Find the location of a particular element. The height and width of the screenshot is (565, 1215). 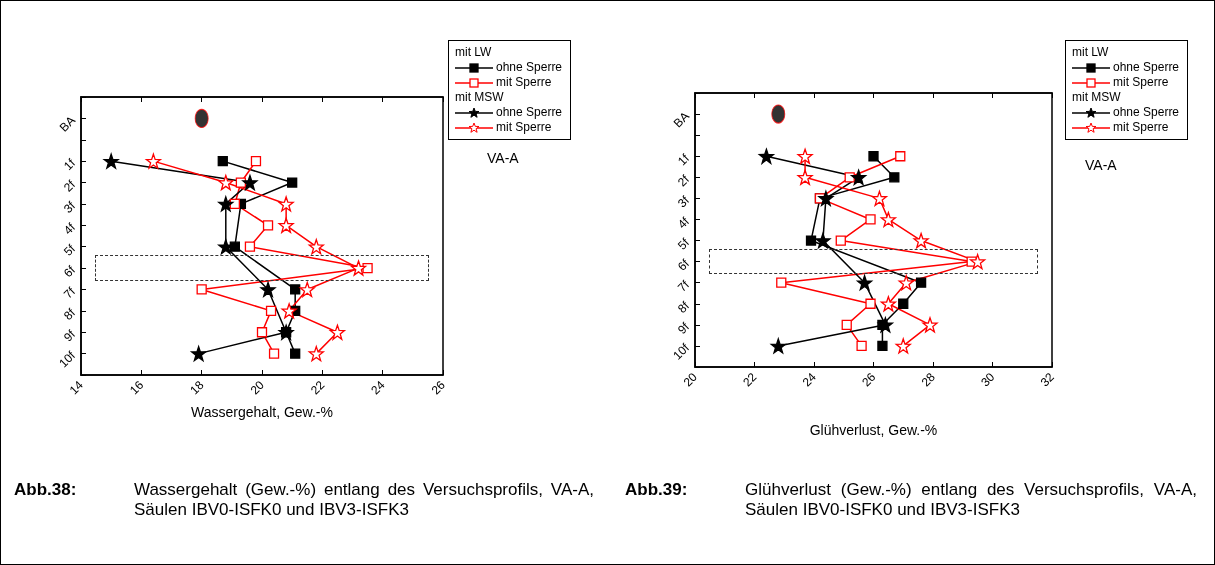

x-tick-label: 28 is located at coordinates (928, 379).